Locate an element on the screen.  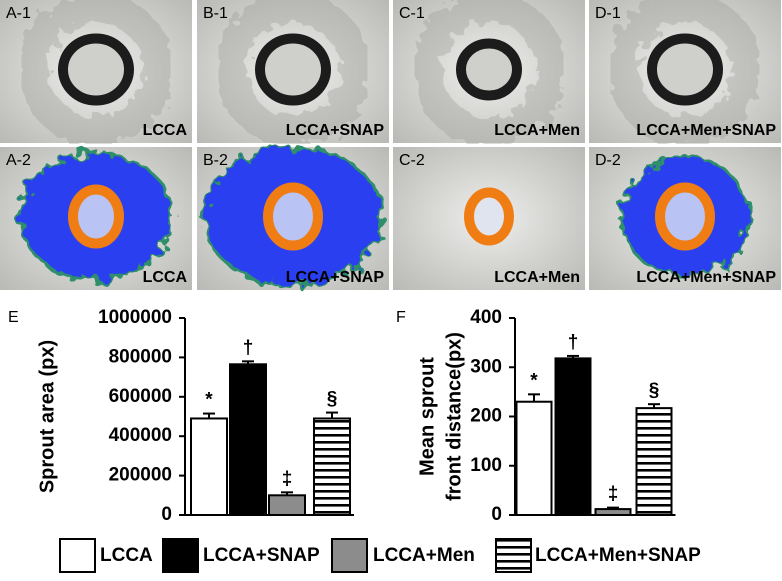
image-panel: A-1 LCCA is located at coordinates (96, 73).